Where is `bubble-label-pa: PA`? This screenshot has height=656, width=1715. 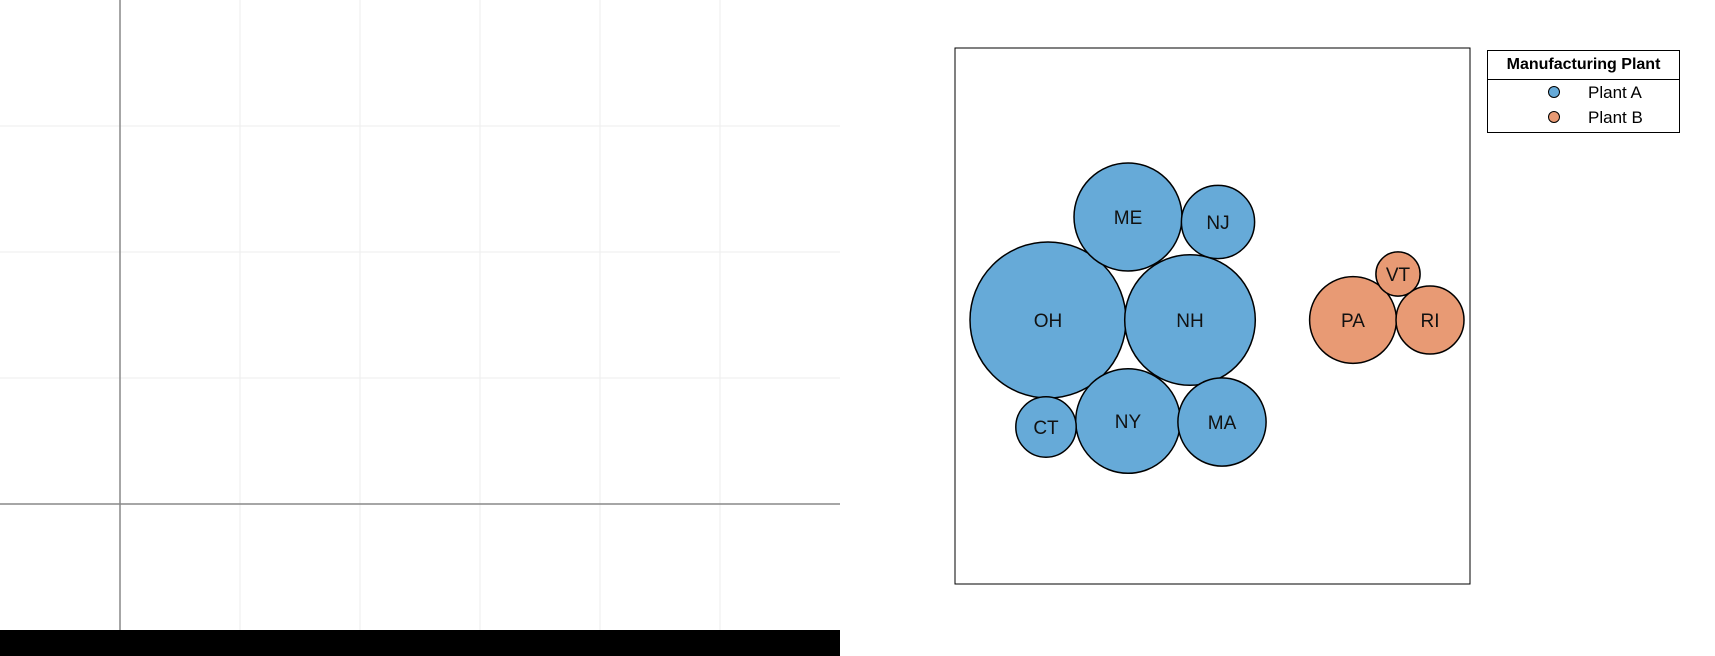
bubble-label-pa: PA is located at coordinates (1353, 321).